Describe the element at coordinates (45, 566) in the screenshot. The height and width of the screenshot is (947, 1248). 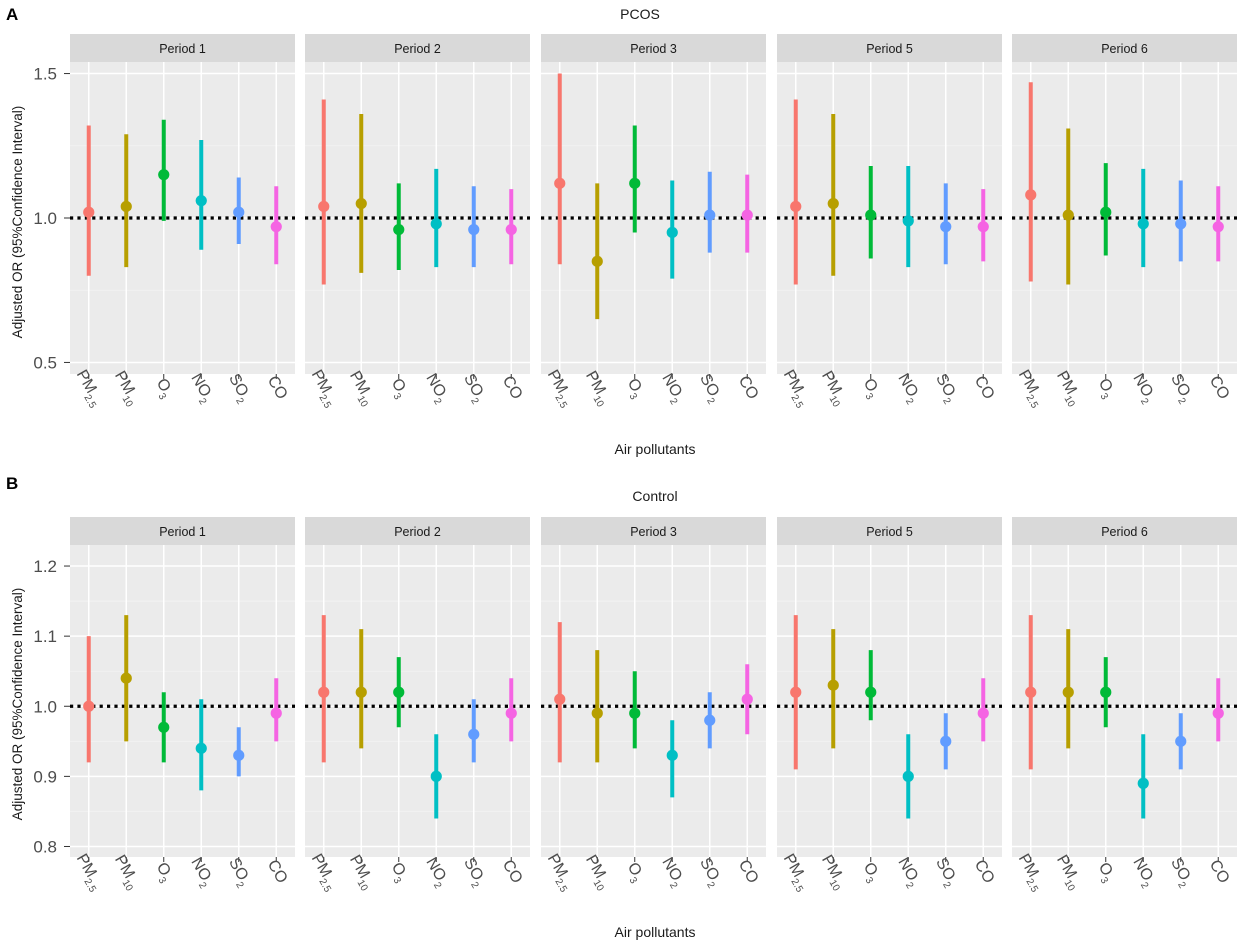
I see `y-tick-label: 1.2` at that location.